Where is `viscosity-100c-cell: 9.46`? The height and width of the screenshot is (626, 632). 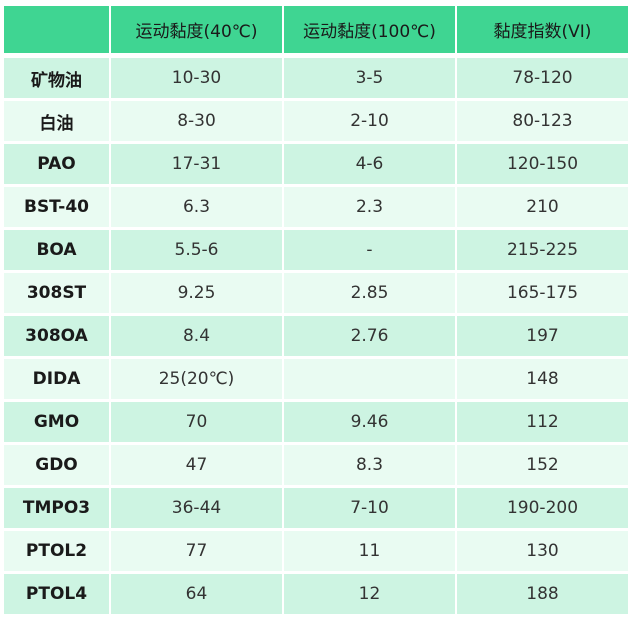 viscosity-100c-cell: 9.46 is located at coordinates (370, 423).